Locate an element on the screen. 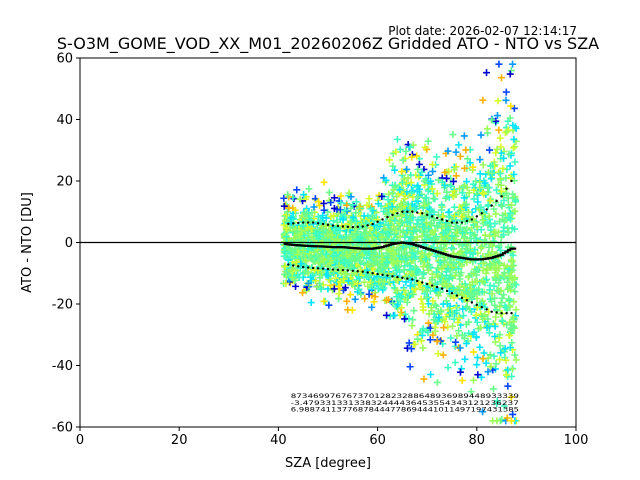 The width and height of the screenshot is (640, 480). x-tick-label: 60 is located at coordinates (377, 440).